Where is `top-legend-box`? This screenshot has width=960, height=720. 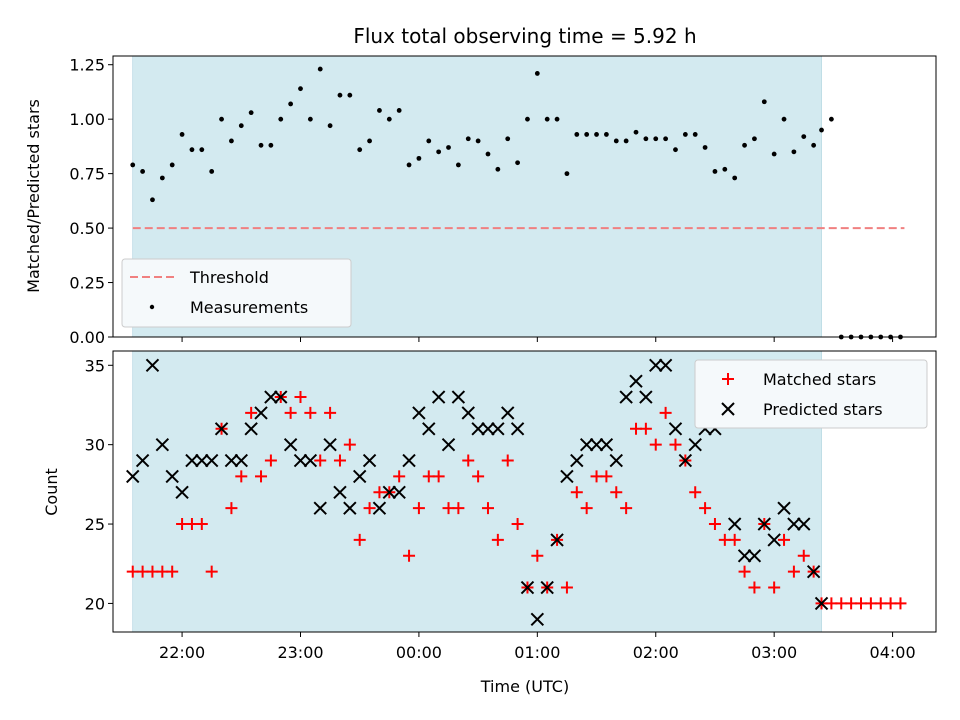 top-legend-box is located at coordinates (236, 293).